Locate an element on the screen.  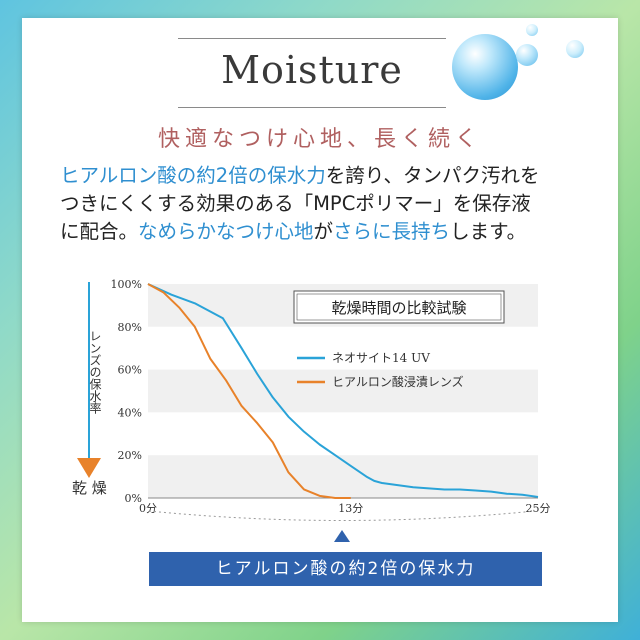
y-tick-label: 0% is located at coordinates (133, 498).